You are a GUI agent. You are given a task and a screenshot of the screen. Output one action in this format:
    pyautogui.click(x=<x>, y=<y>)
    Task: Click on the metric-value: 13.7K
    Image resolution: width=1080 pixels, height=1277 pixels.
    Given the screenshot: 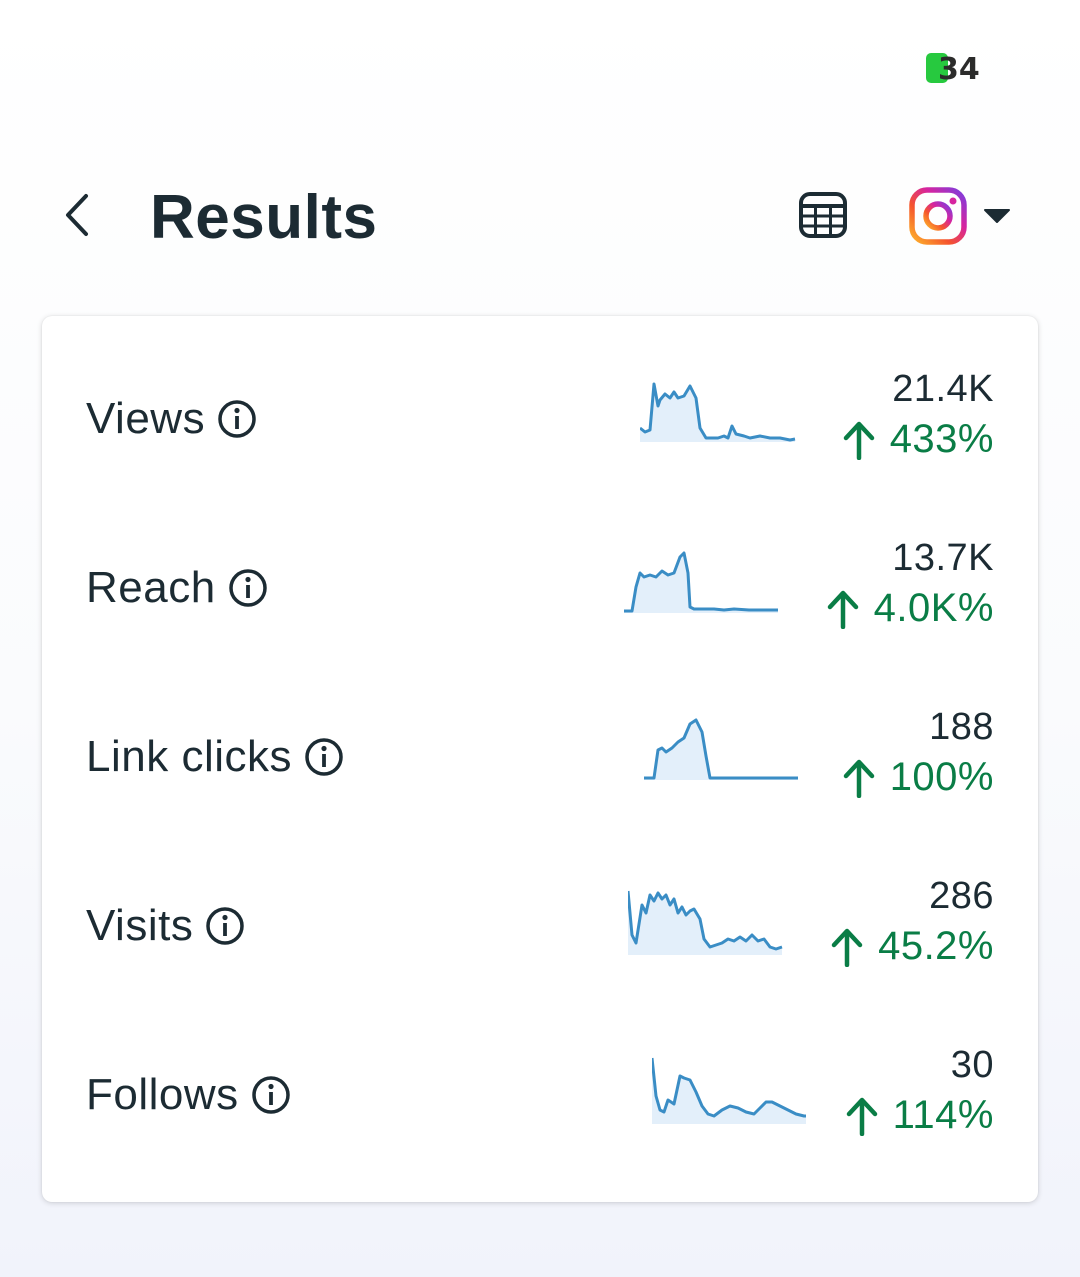 What is the action you would take?
    pyautogui.click(x=943, y=558)
    